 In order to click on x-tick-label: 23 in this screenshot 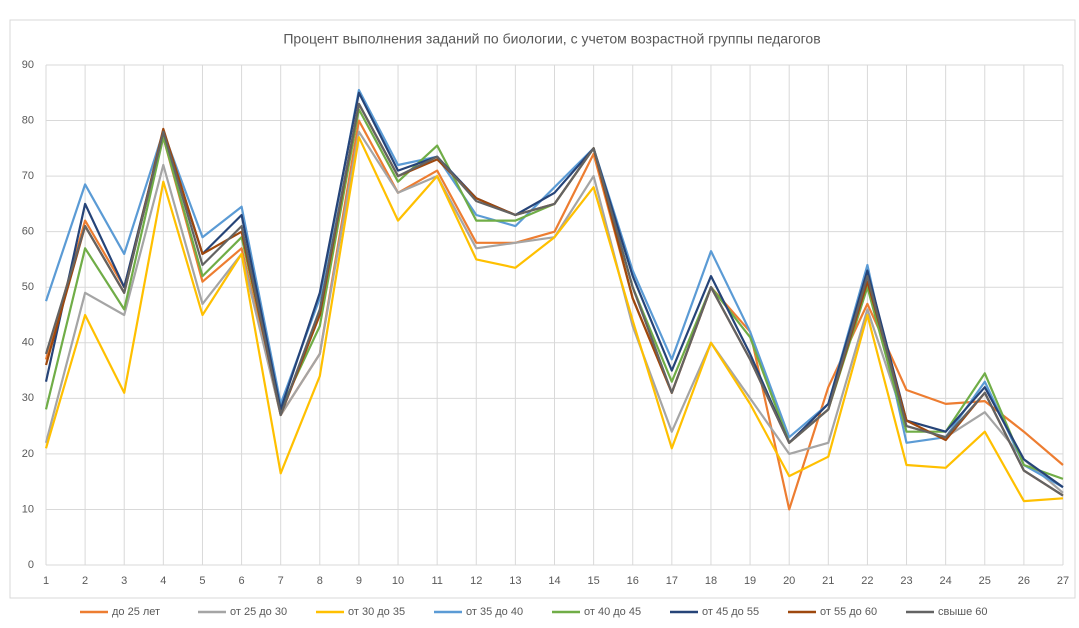, I will do `click(906, 581)`.